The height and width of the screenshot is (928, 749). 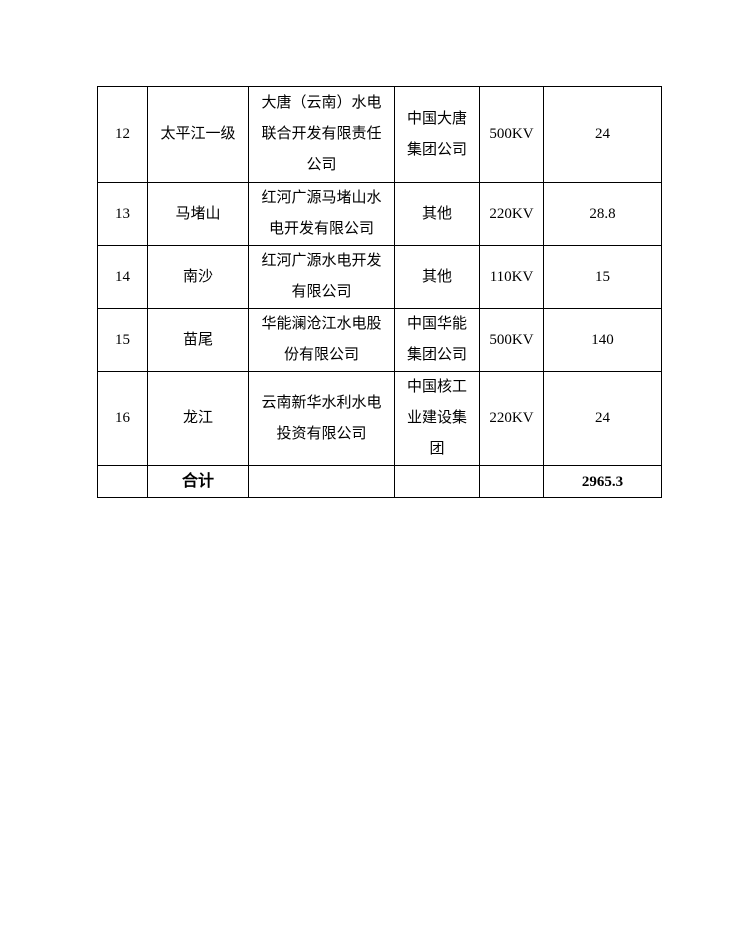 What do you see at coordinates (321, 214) in the screenshot?
I see `cell-company: 红河广源马堵山水 电开发有限公司` at bounding box center [321, 214].